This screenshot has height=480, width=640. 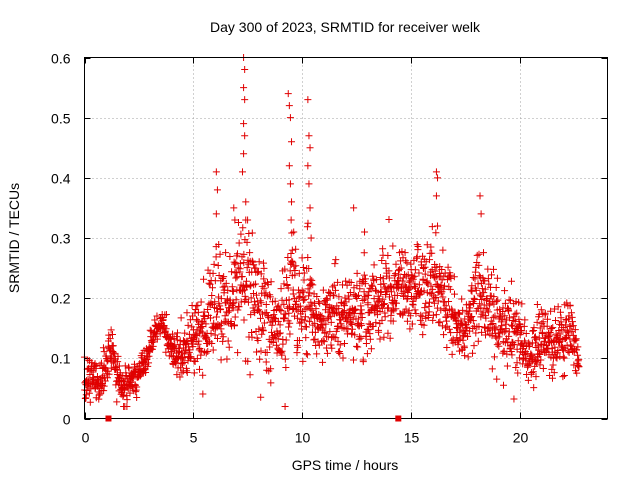 What do you see at coordinates (86, 438) in the screenshot?
I see `x-tick-label: 0` at bounding box center [86, 438].